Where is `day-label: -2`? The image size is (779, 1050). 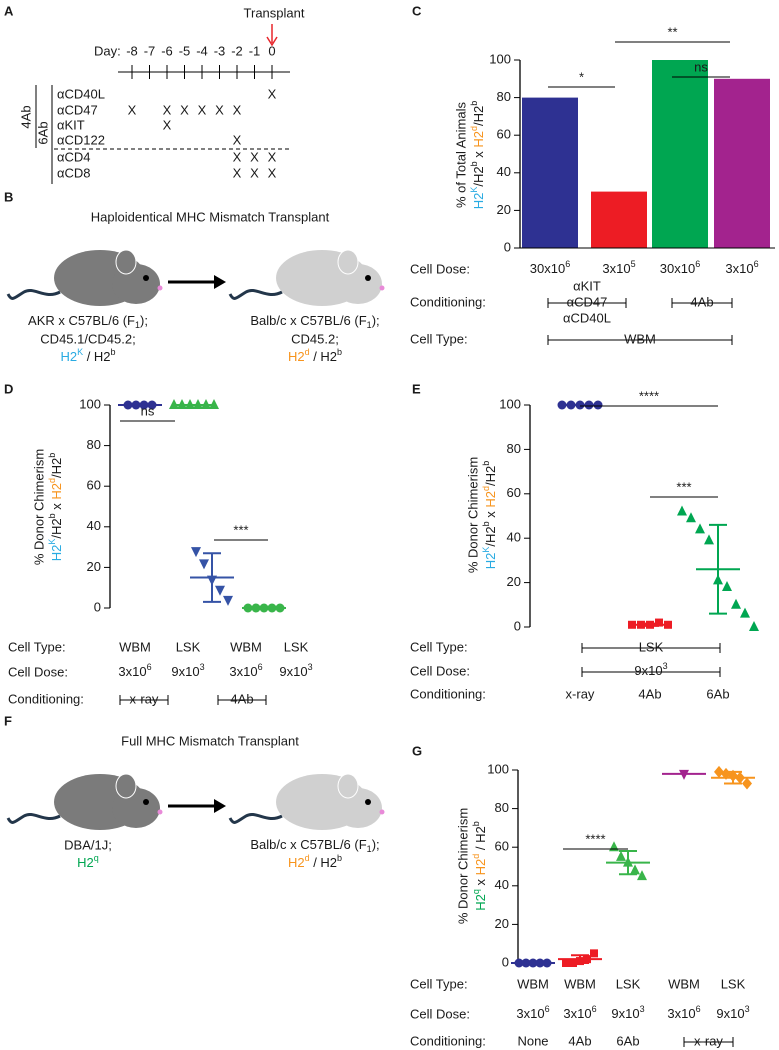
day-label: -2 is located at coordinates (237, 50).